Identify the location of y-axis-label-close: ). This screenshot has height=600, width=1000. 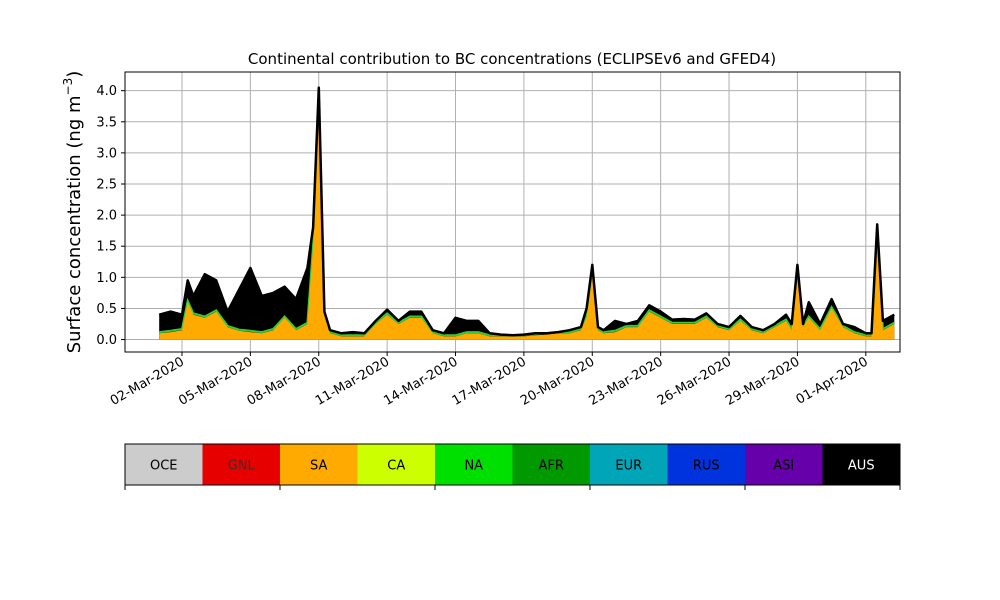
(74, 74).